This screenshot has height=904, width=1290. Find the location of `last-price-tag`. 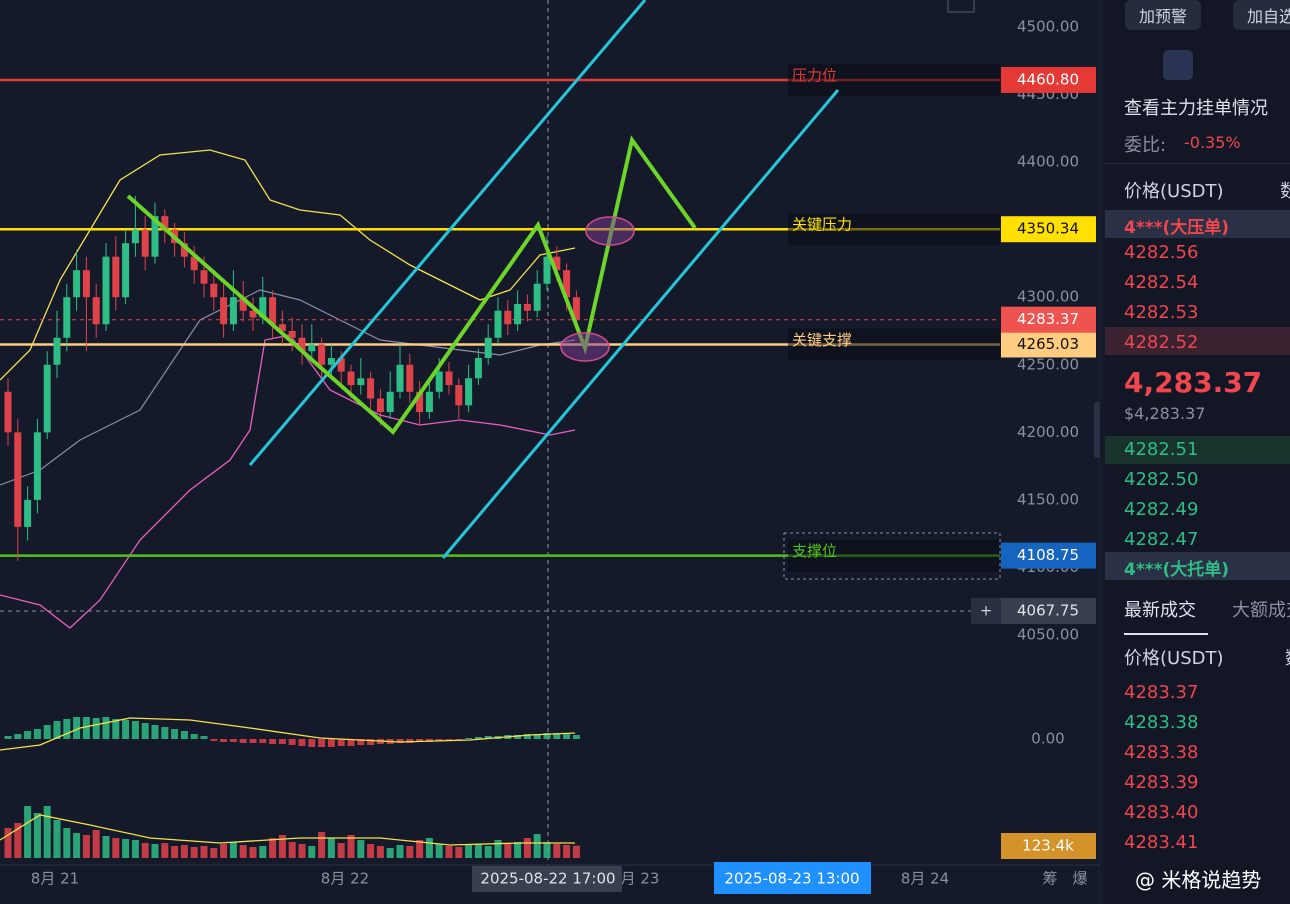

last-price-tag is located at coordinates (1048, 319).